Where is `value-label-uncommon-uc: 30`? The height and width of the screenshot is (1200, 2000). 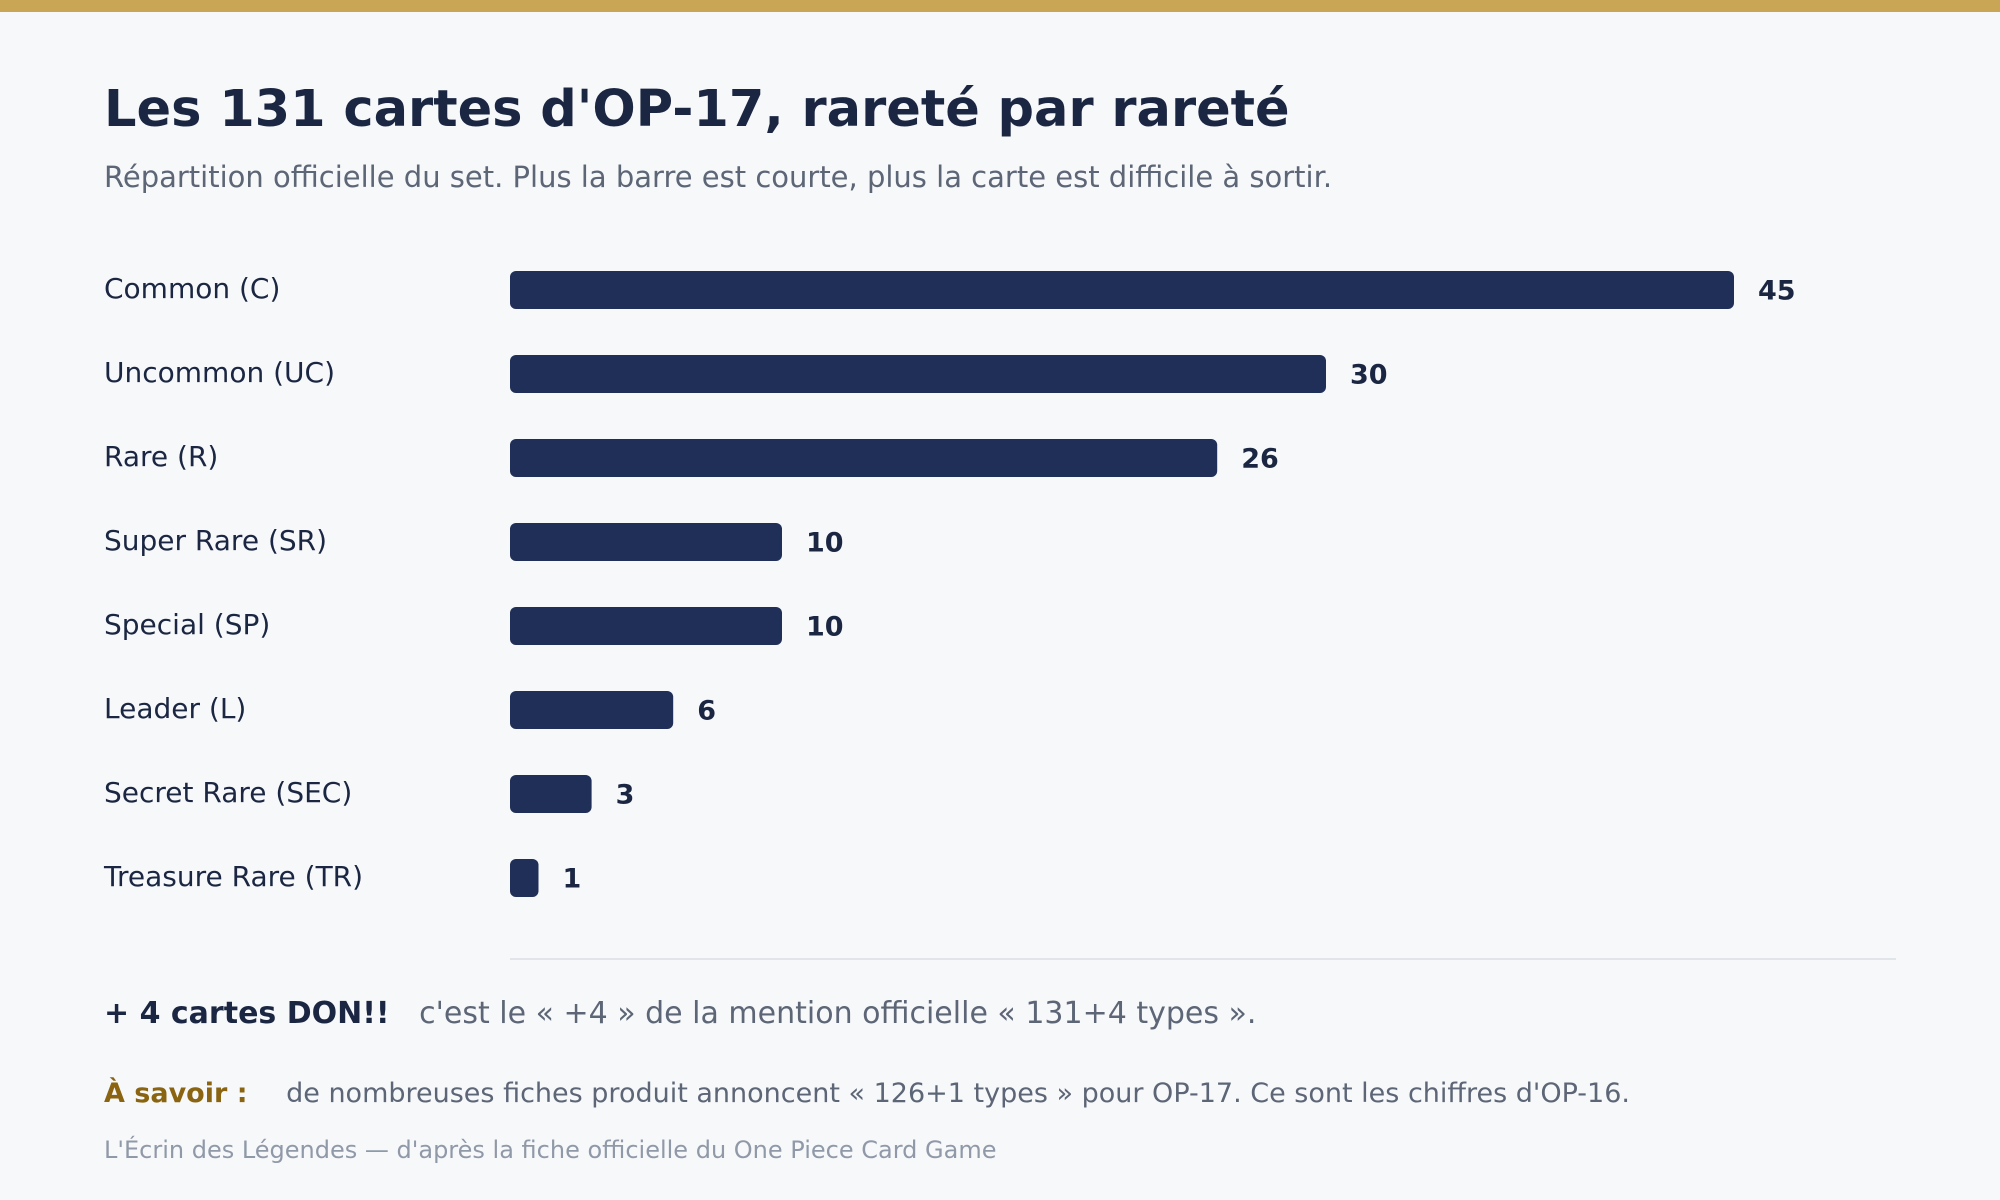 value-label-uncommon-uc: 30 is located at coordinates (1369, 375).